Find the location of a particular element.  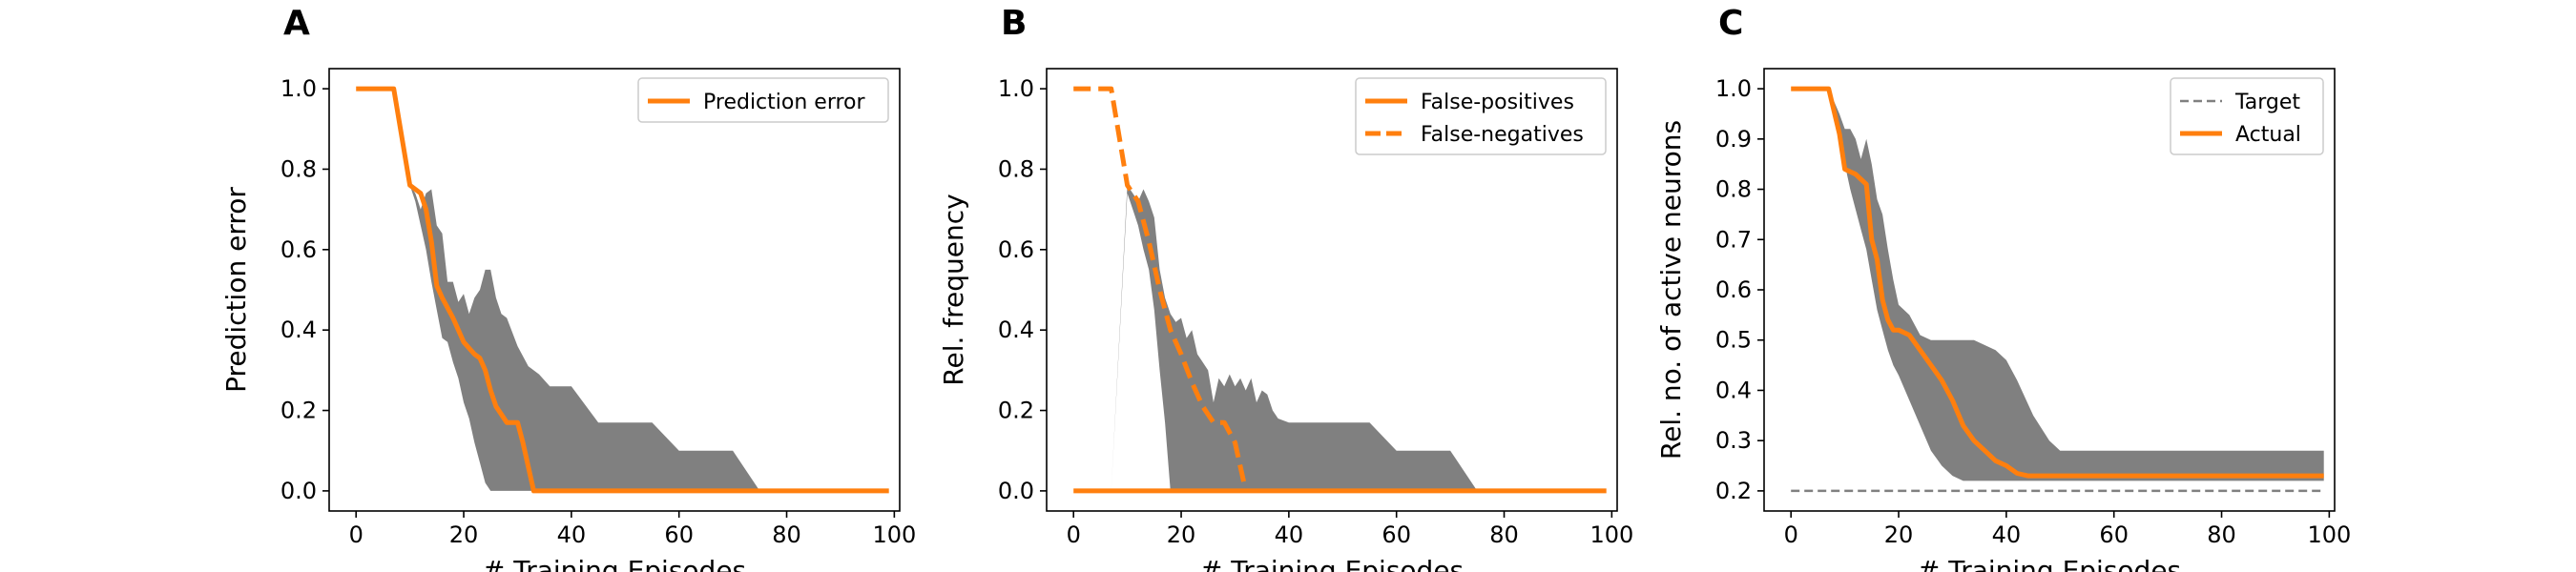

y-tick-label: 0.5 is located at coordinates (1733, 340).